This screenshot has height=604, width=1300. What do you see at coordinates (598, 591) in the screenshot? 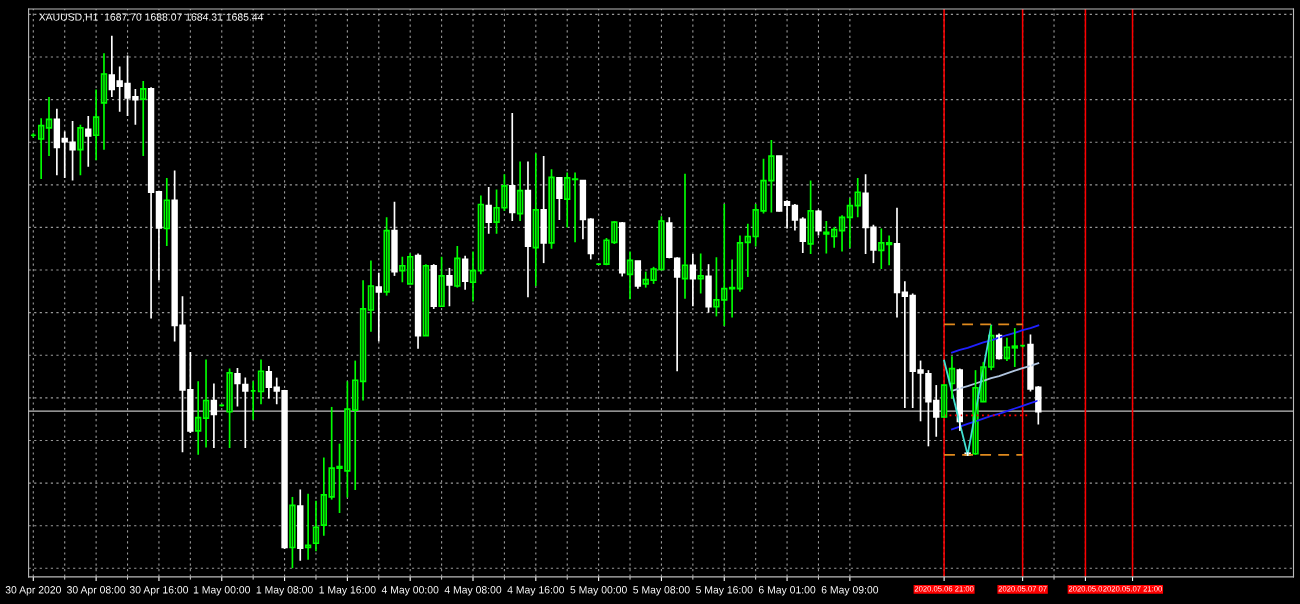
I see `x-tick-label: 5 May 00:00` at bounding box center [598, 591].